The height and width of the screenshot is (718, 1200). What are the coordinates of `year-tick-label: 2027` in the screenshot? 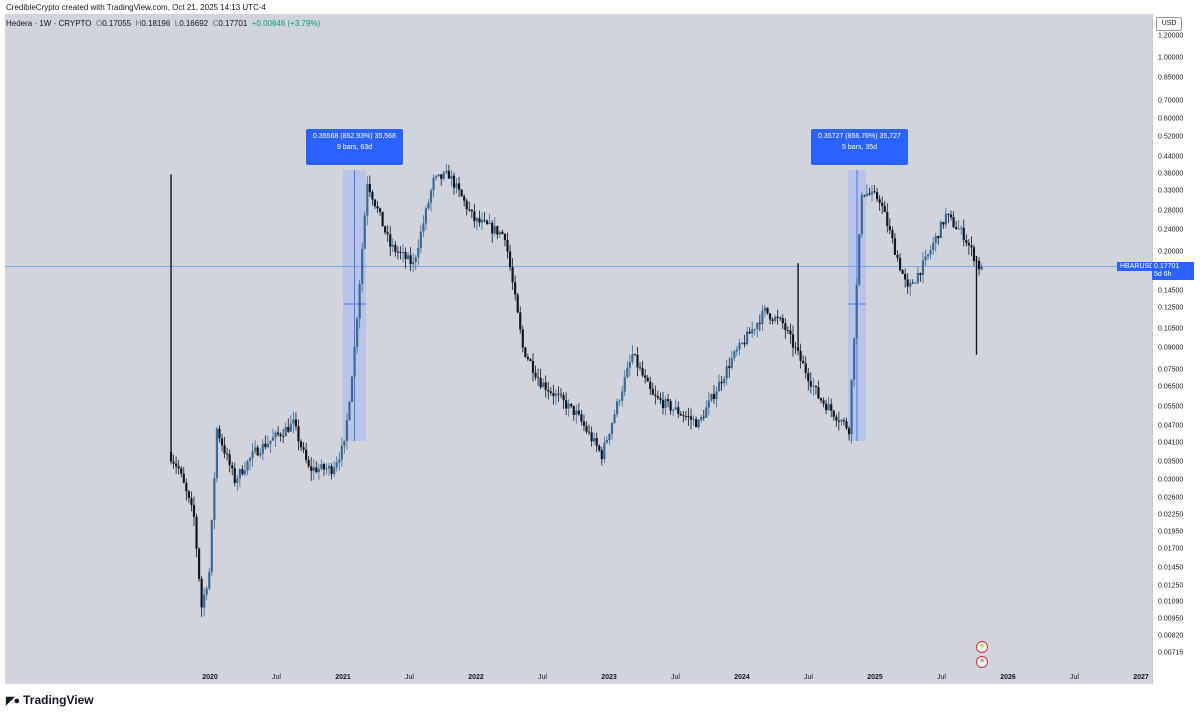 It's located at (1141, 677).